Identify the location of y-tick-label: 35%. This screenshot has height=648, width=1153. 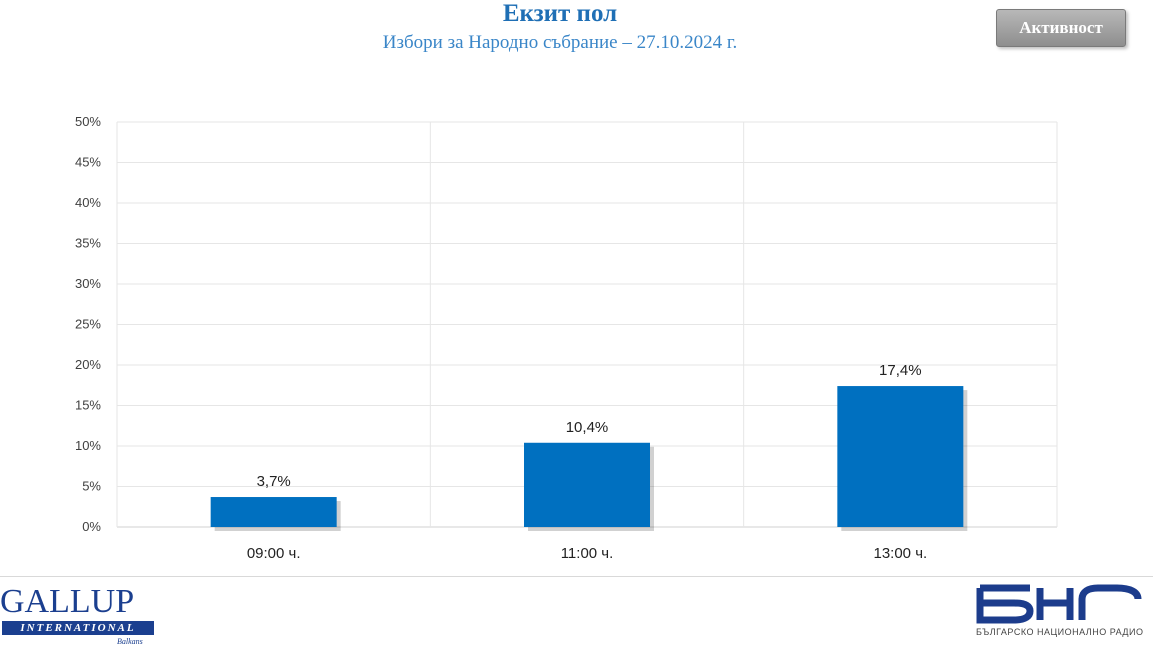
(88, 243).